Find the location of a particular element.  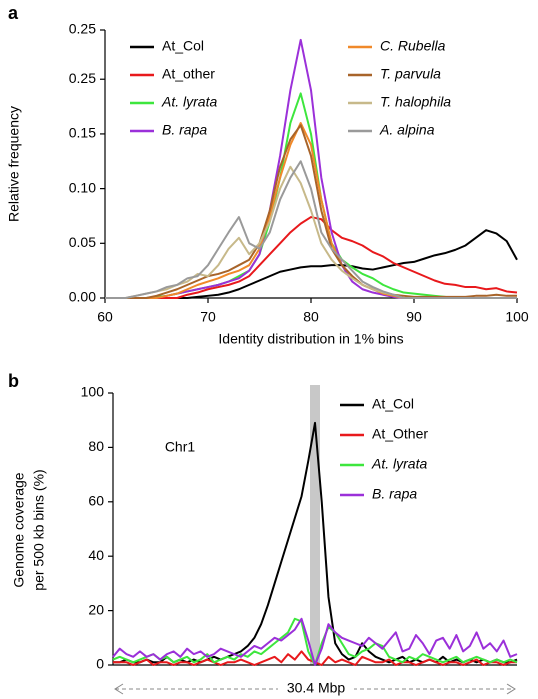

y-tick-label: 0.10 is located at coordinates (82, 187).